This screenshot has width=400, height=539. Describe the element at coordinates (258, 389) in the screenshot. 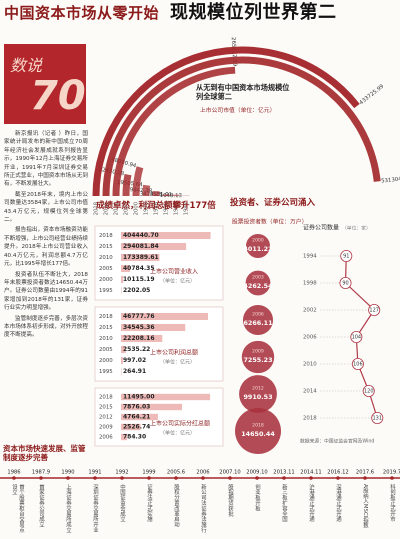

I see `bubble-year: 2012` at that location.